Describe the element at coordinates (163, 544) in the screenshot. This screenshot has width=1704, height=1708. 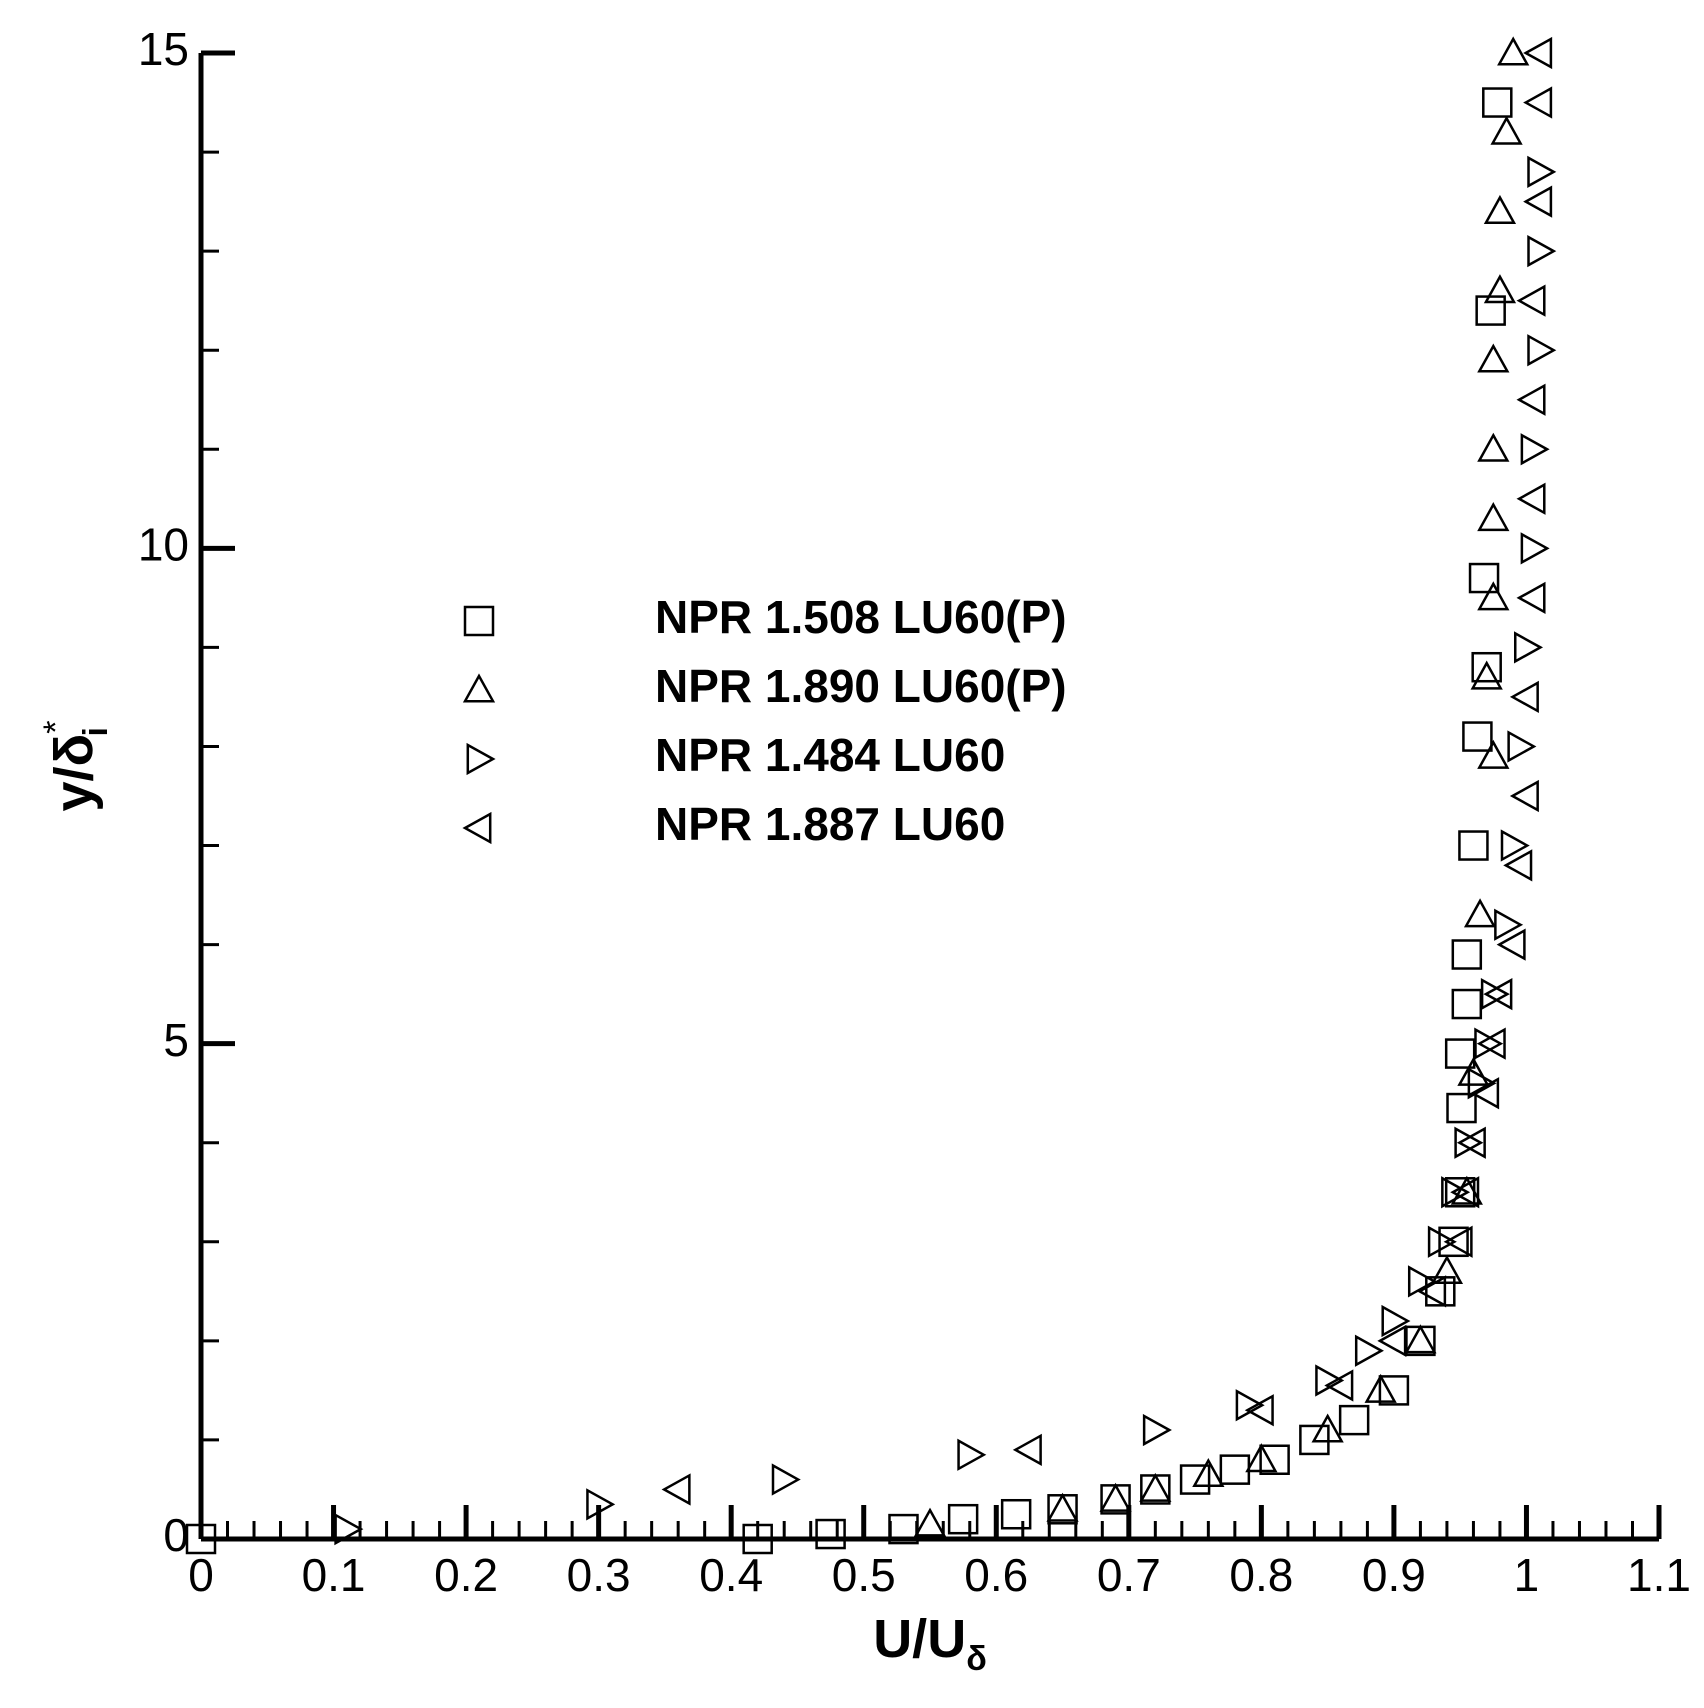
I see `y-tick-label: 10` at that location.